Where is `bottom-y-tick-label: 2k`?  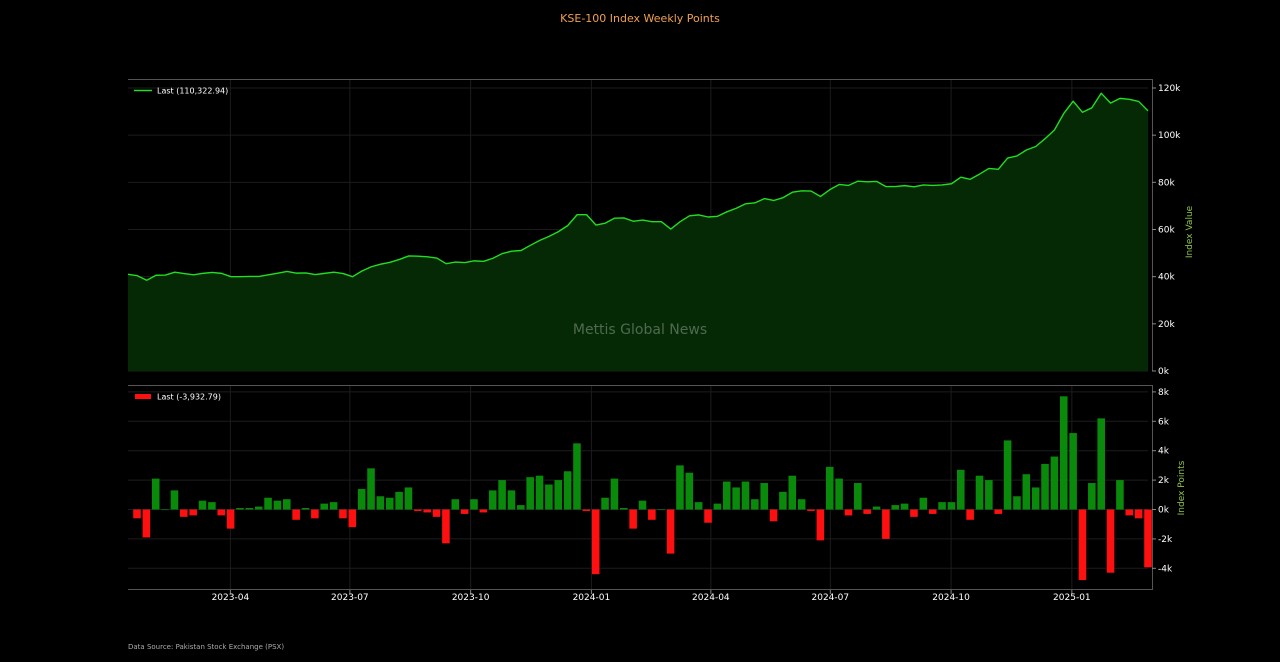 bottom-y-tick-label: 2k is located at coordinates (1164, 481).